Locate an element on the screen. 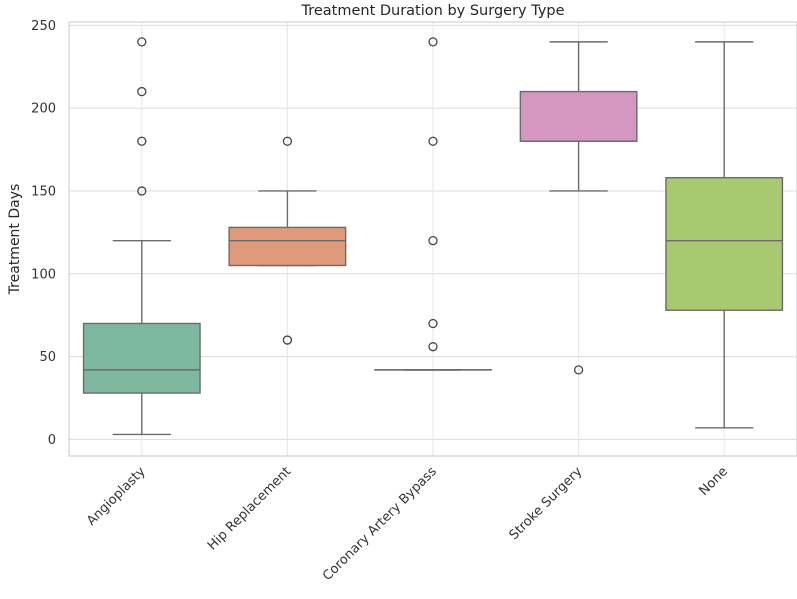  y-tick-label: 50 is located at coordinates (47, 357).